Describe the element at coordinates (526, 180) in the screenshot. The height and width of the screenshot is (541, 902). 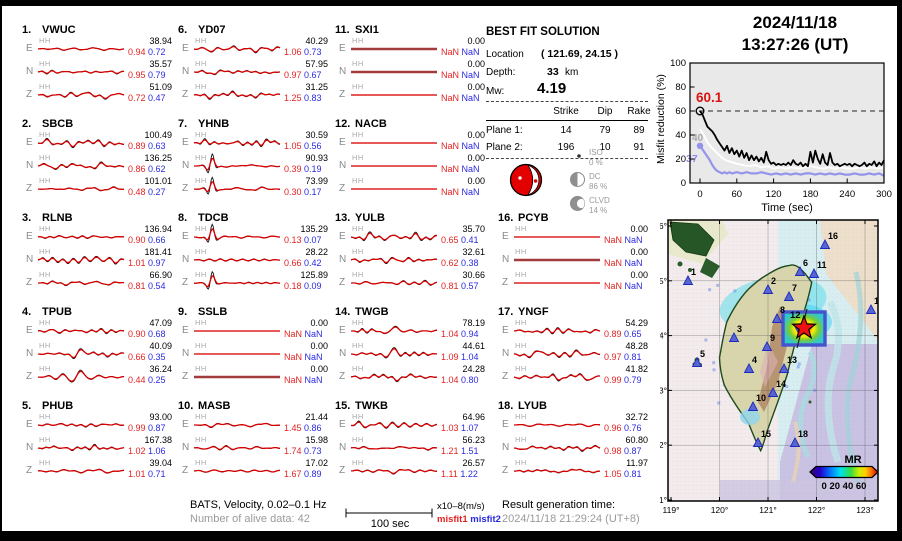
I see `focal-mechanism-beachball-icon` at that location.